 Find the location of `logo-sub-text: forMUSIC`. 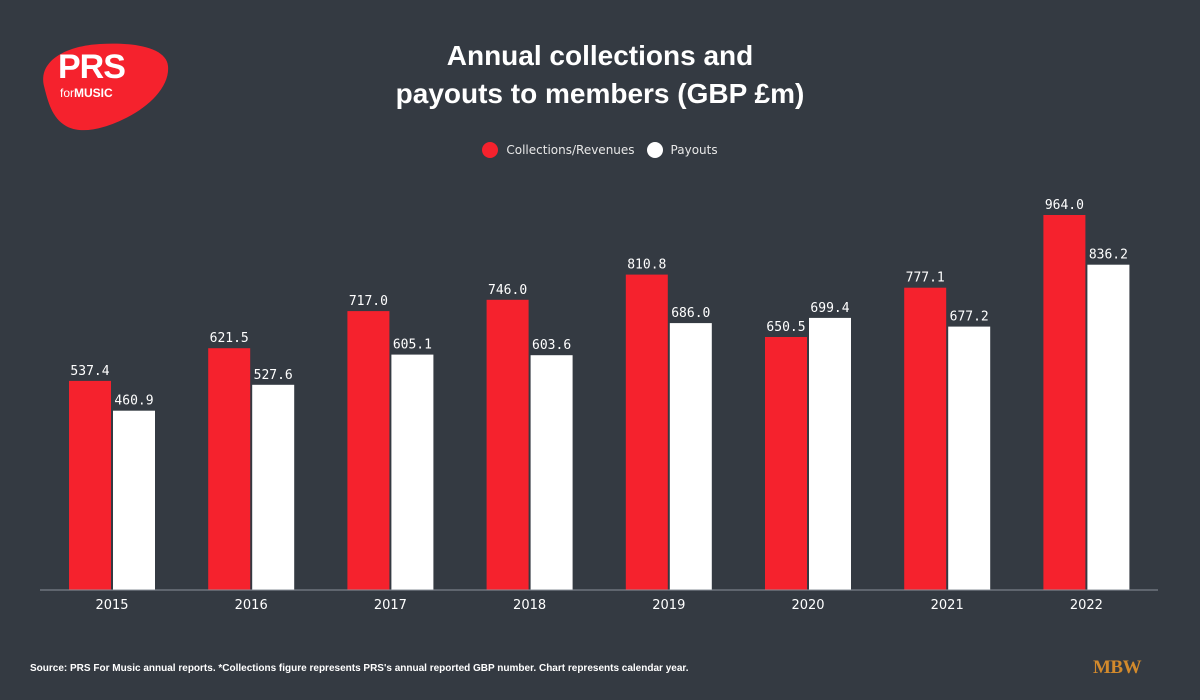

logo-sub-text: forMUSIC is located at coordinates (86, 93).